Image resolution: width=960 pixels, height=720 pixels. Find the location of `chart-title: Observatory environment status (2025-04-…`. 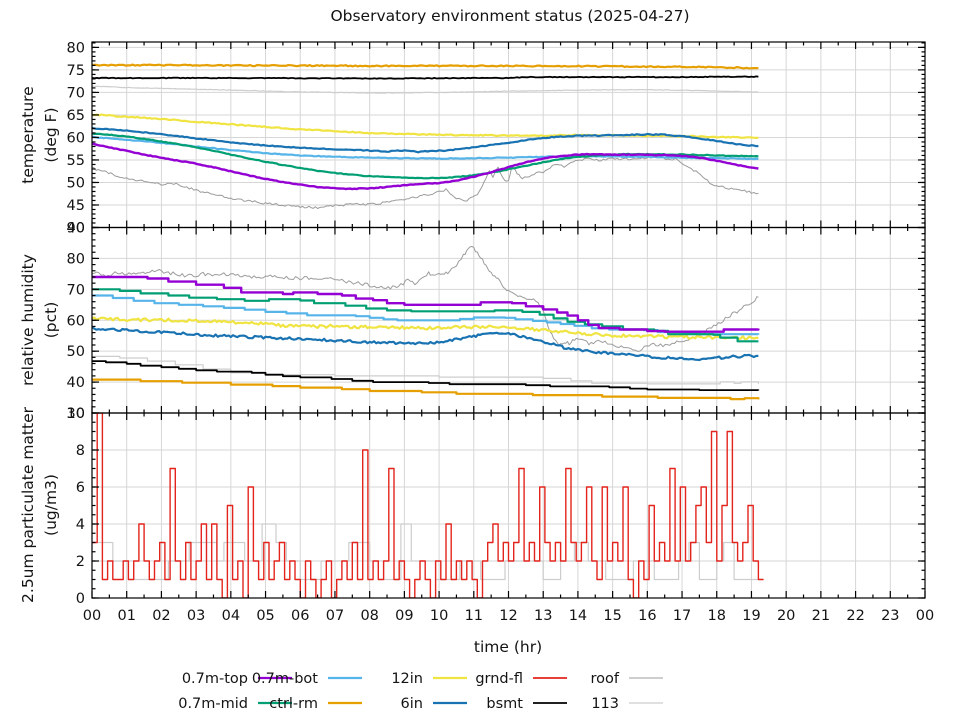

chart-title: Observatory environment status (2025-04-… is located at coordinates (509, 16).